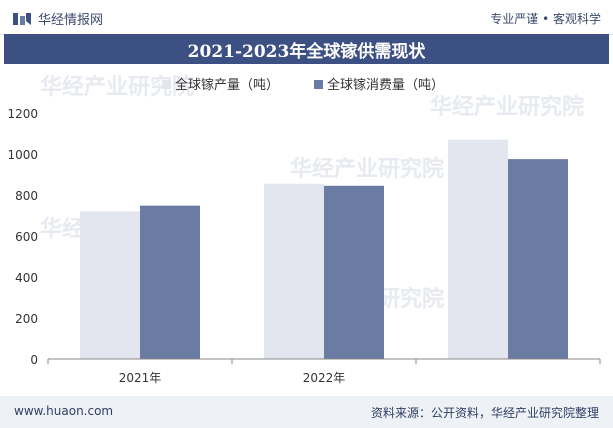 This screenshot has width=613, height=428. I want to click on y-tick-label: 0, so click(34, 360).